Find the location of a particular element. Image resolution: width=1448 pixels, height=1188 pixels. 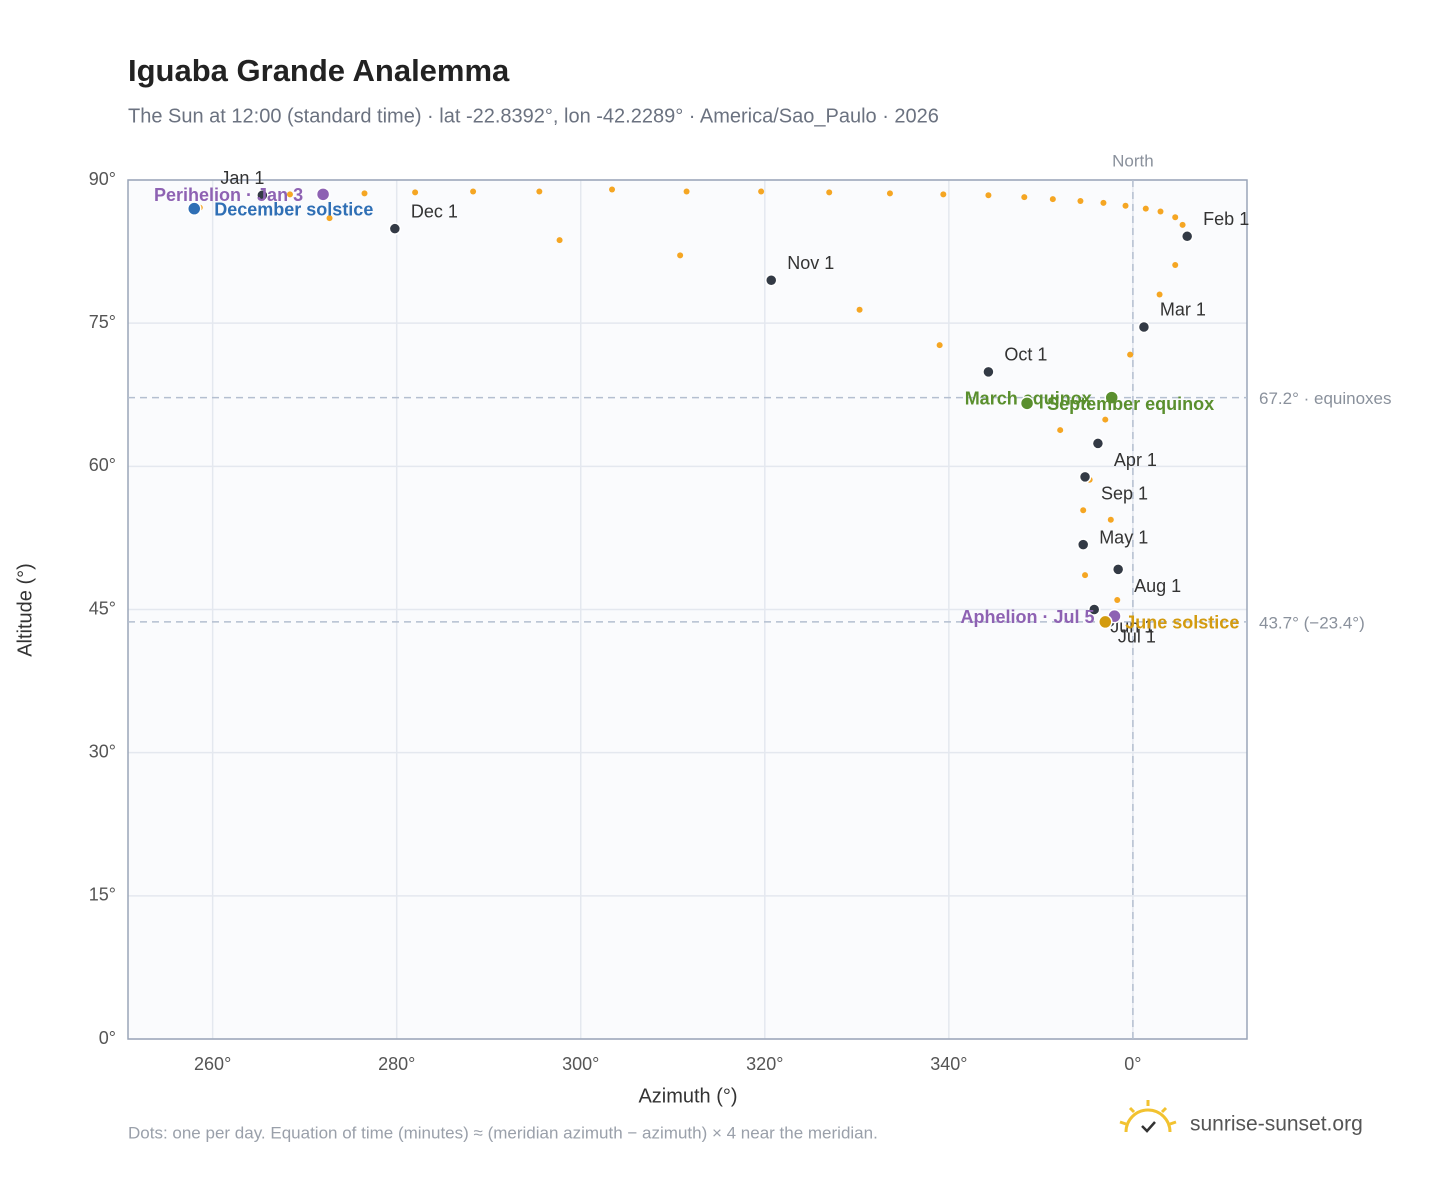

month-label: Jan 1 is located at coordinates (242, 178).